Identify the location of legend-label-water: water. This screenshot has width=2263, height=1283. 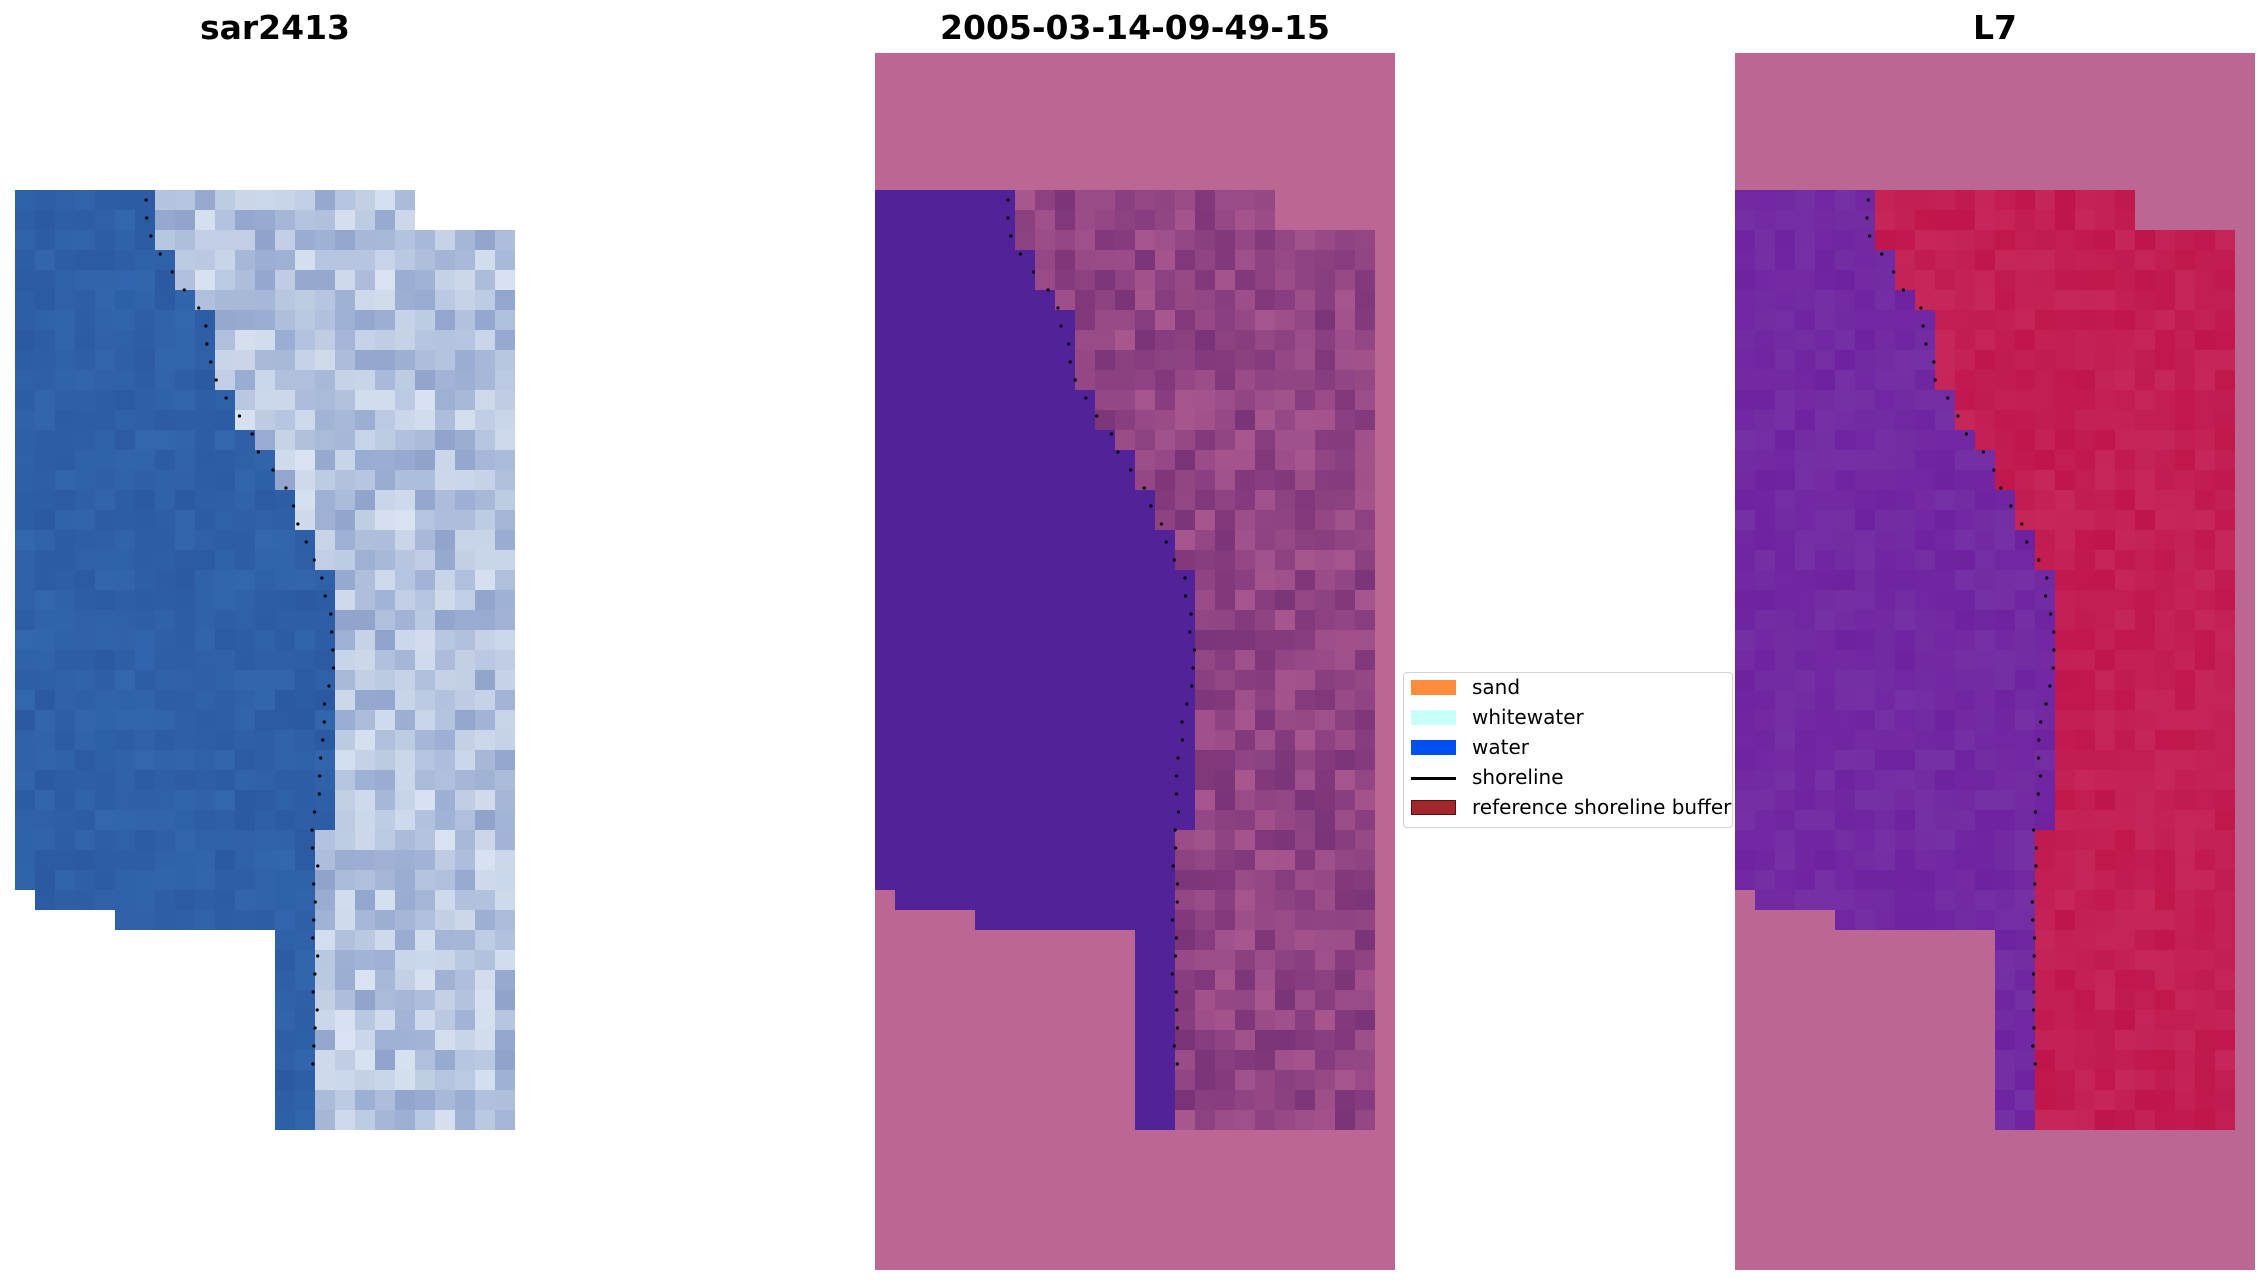
(1500, 747).